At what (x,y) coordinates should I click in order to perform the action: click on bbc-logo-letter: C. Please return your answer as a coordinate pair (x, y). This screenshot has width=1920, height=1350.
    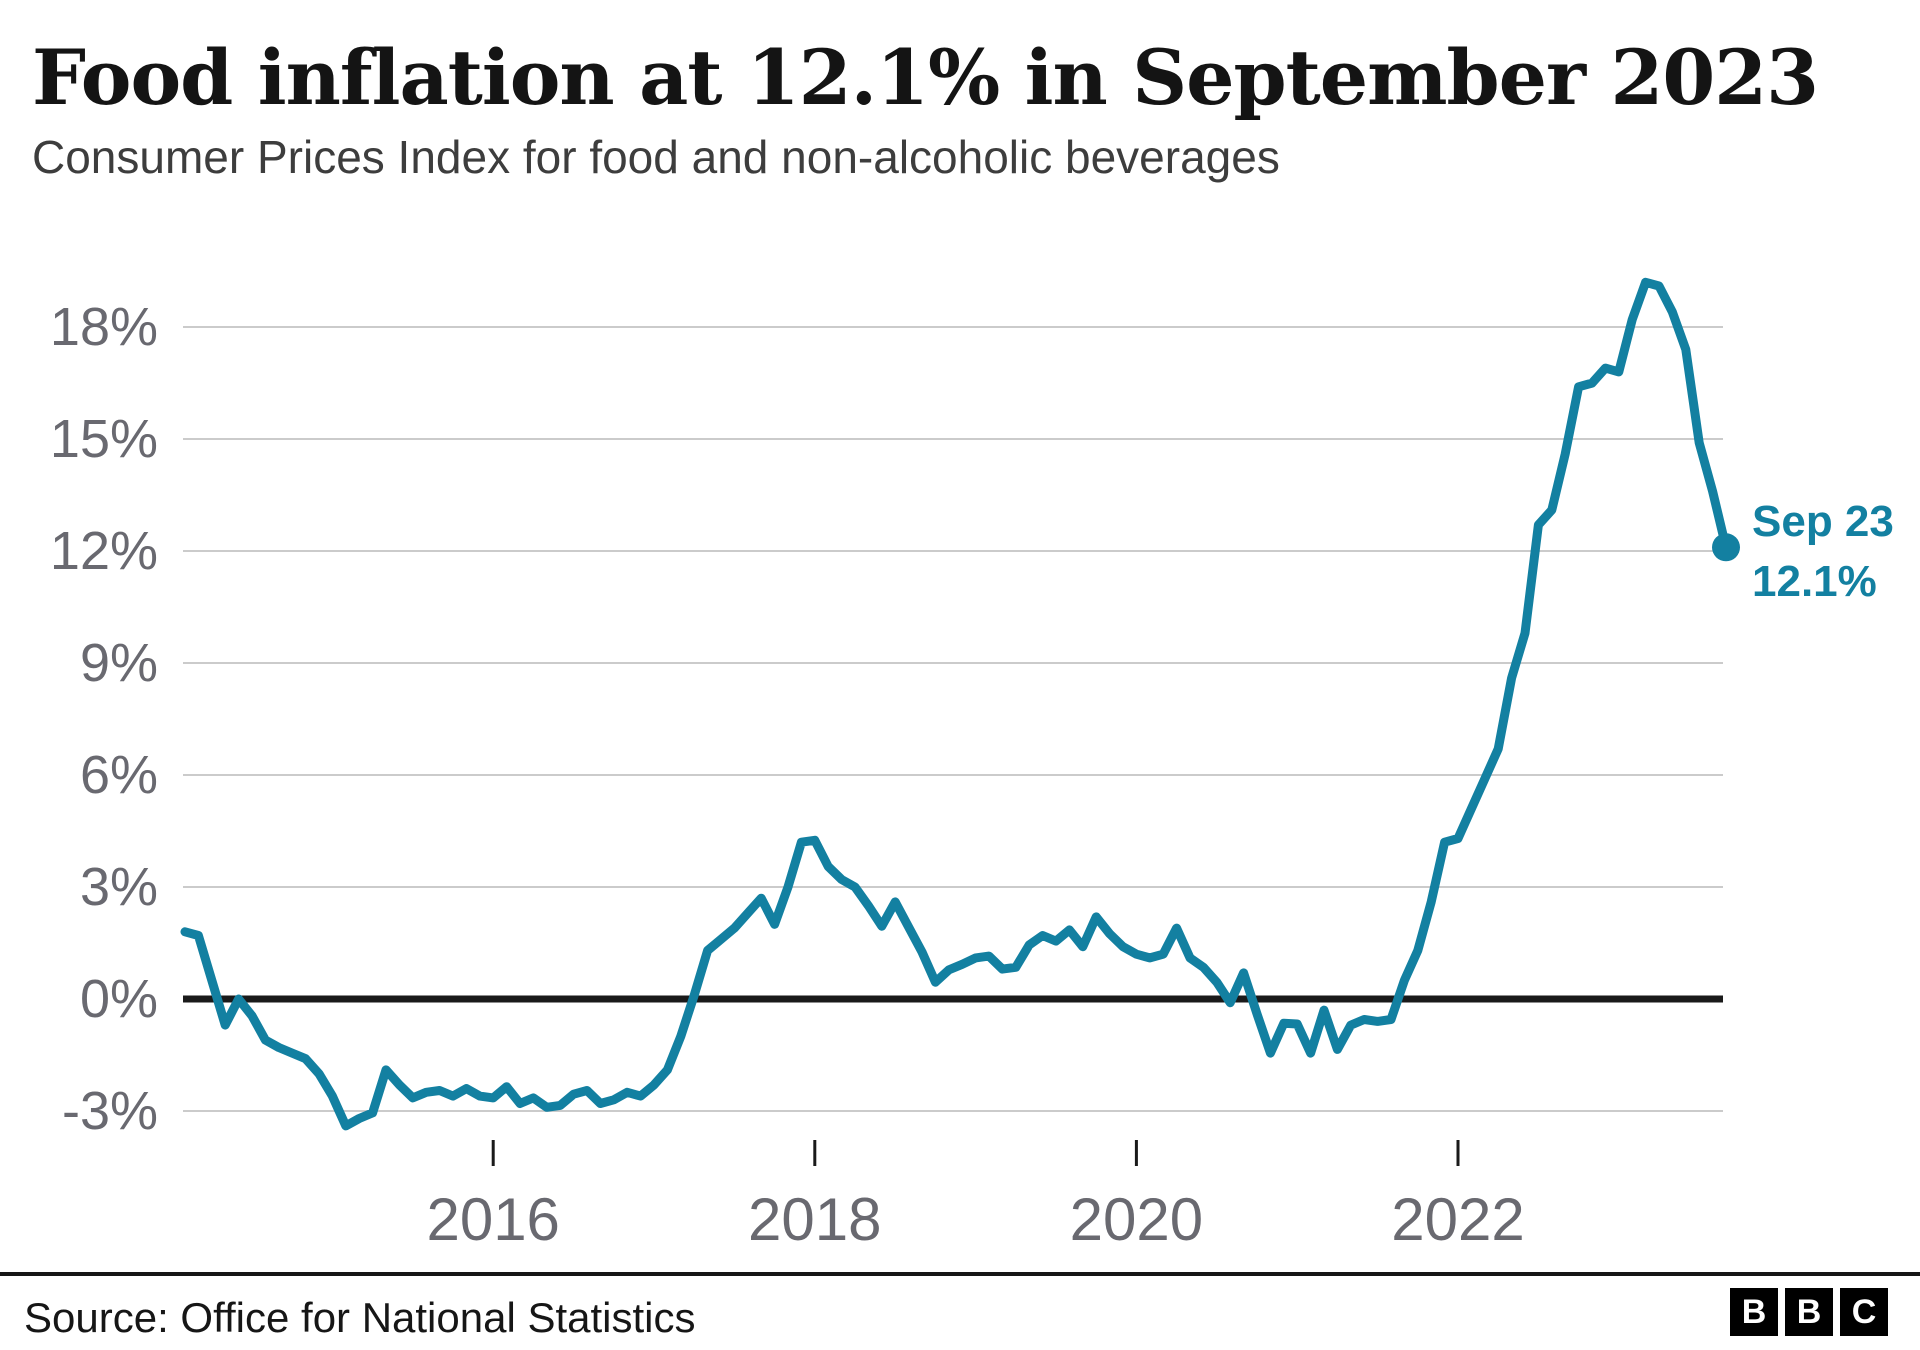
    Looking at the image, I should click on (1864, 1312).